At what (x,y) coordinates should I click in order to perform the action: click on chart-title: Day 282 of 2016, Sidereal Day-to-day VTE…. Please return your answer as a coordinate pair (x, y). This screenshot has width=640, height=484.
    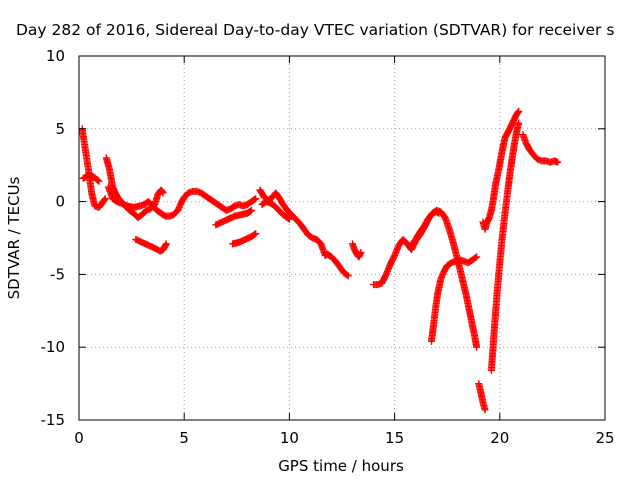
    Looking at the image, I should click on (315, 30).